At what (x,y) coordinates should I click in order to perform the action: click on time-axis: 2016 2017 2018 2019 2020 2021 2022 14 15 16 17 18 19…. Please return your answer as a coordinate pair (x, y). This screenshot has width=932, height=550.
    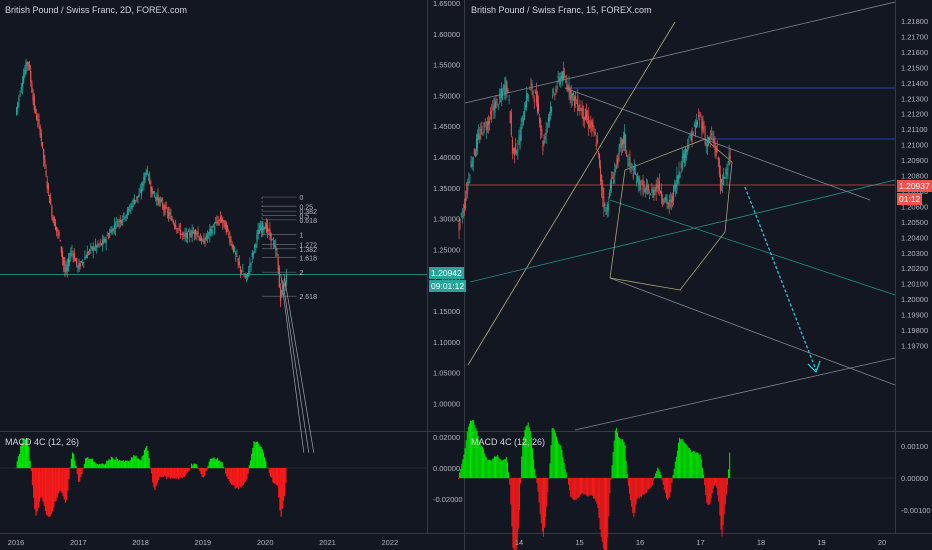
    Looking at the image, I should click on (447, 542).